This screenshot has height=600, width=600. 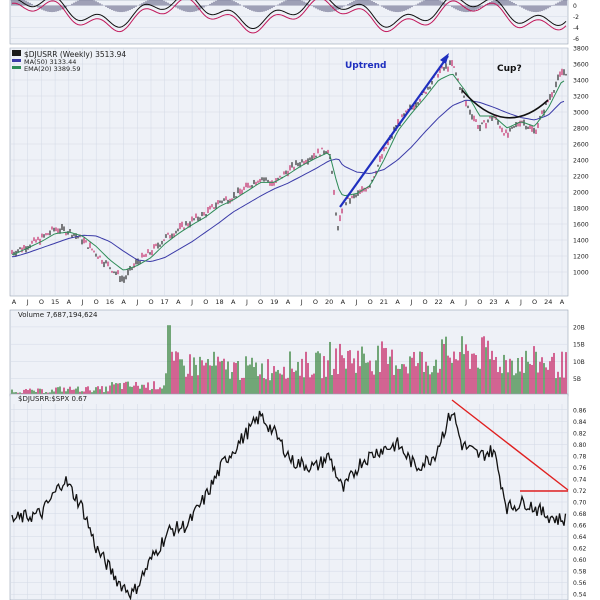 I want to click on legend-swatch-ma50, so click(x=16, y=60).